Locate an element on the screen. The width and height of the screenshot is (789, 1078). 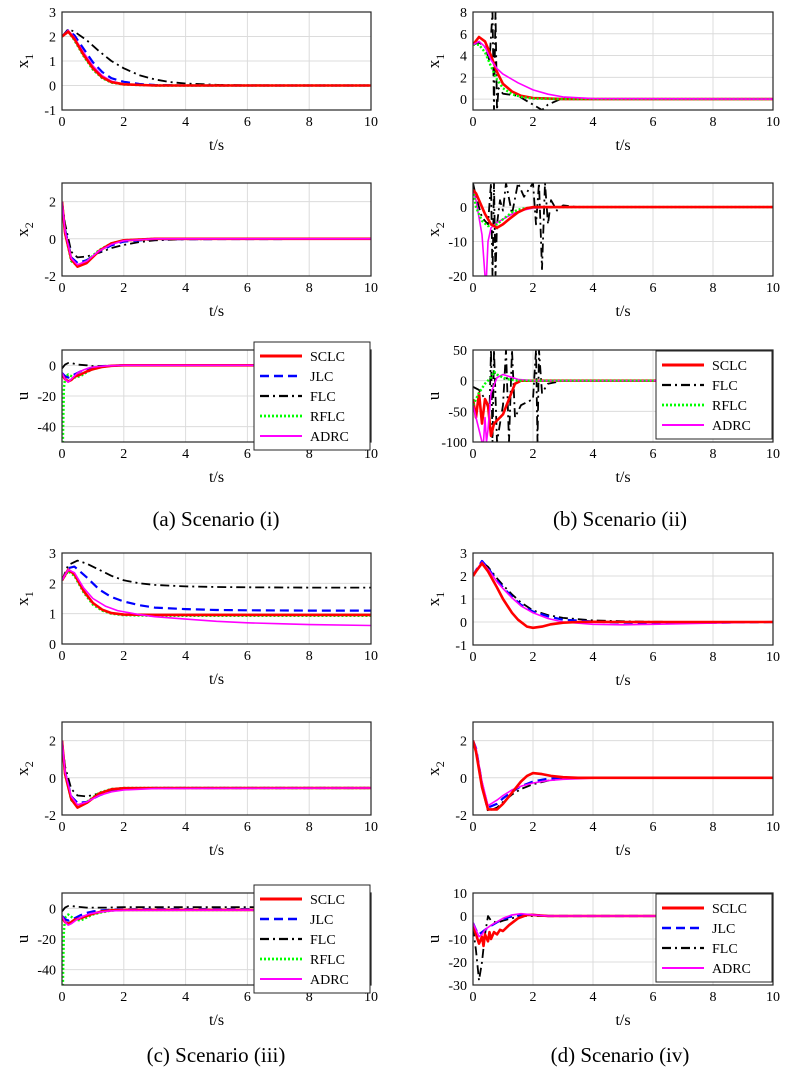
y-tick-label: -50 is located at coordinates (457, 412).